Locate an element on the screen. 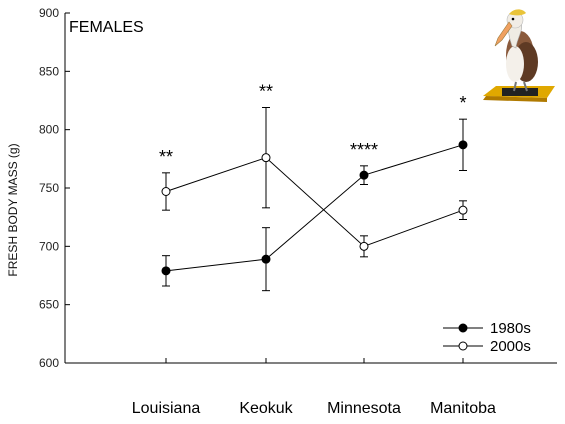 The image size is (565, 424). significance-marker: **** is located at coordinates (364, 150).